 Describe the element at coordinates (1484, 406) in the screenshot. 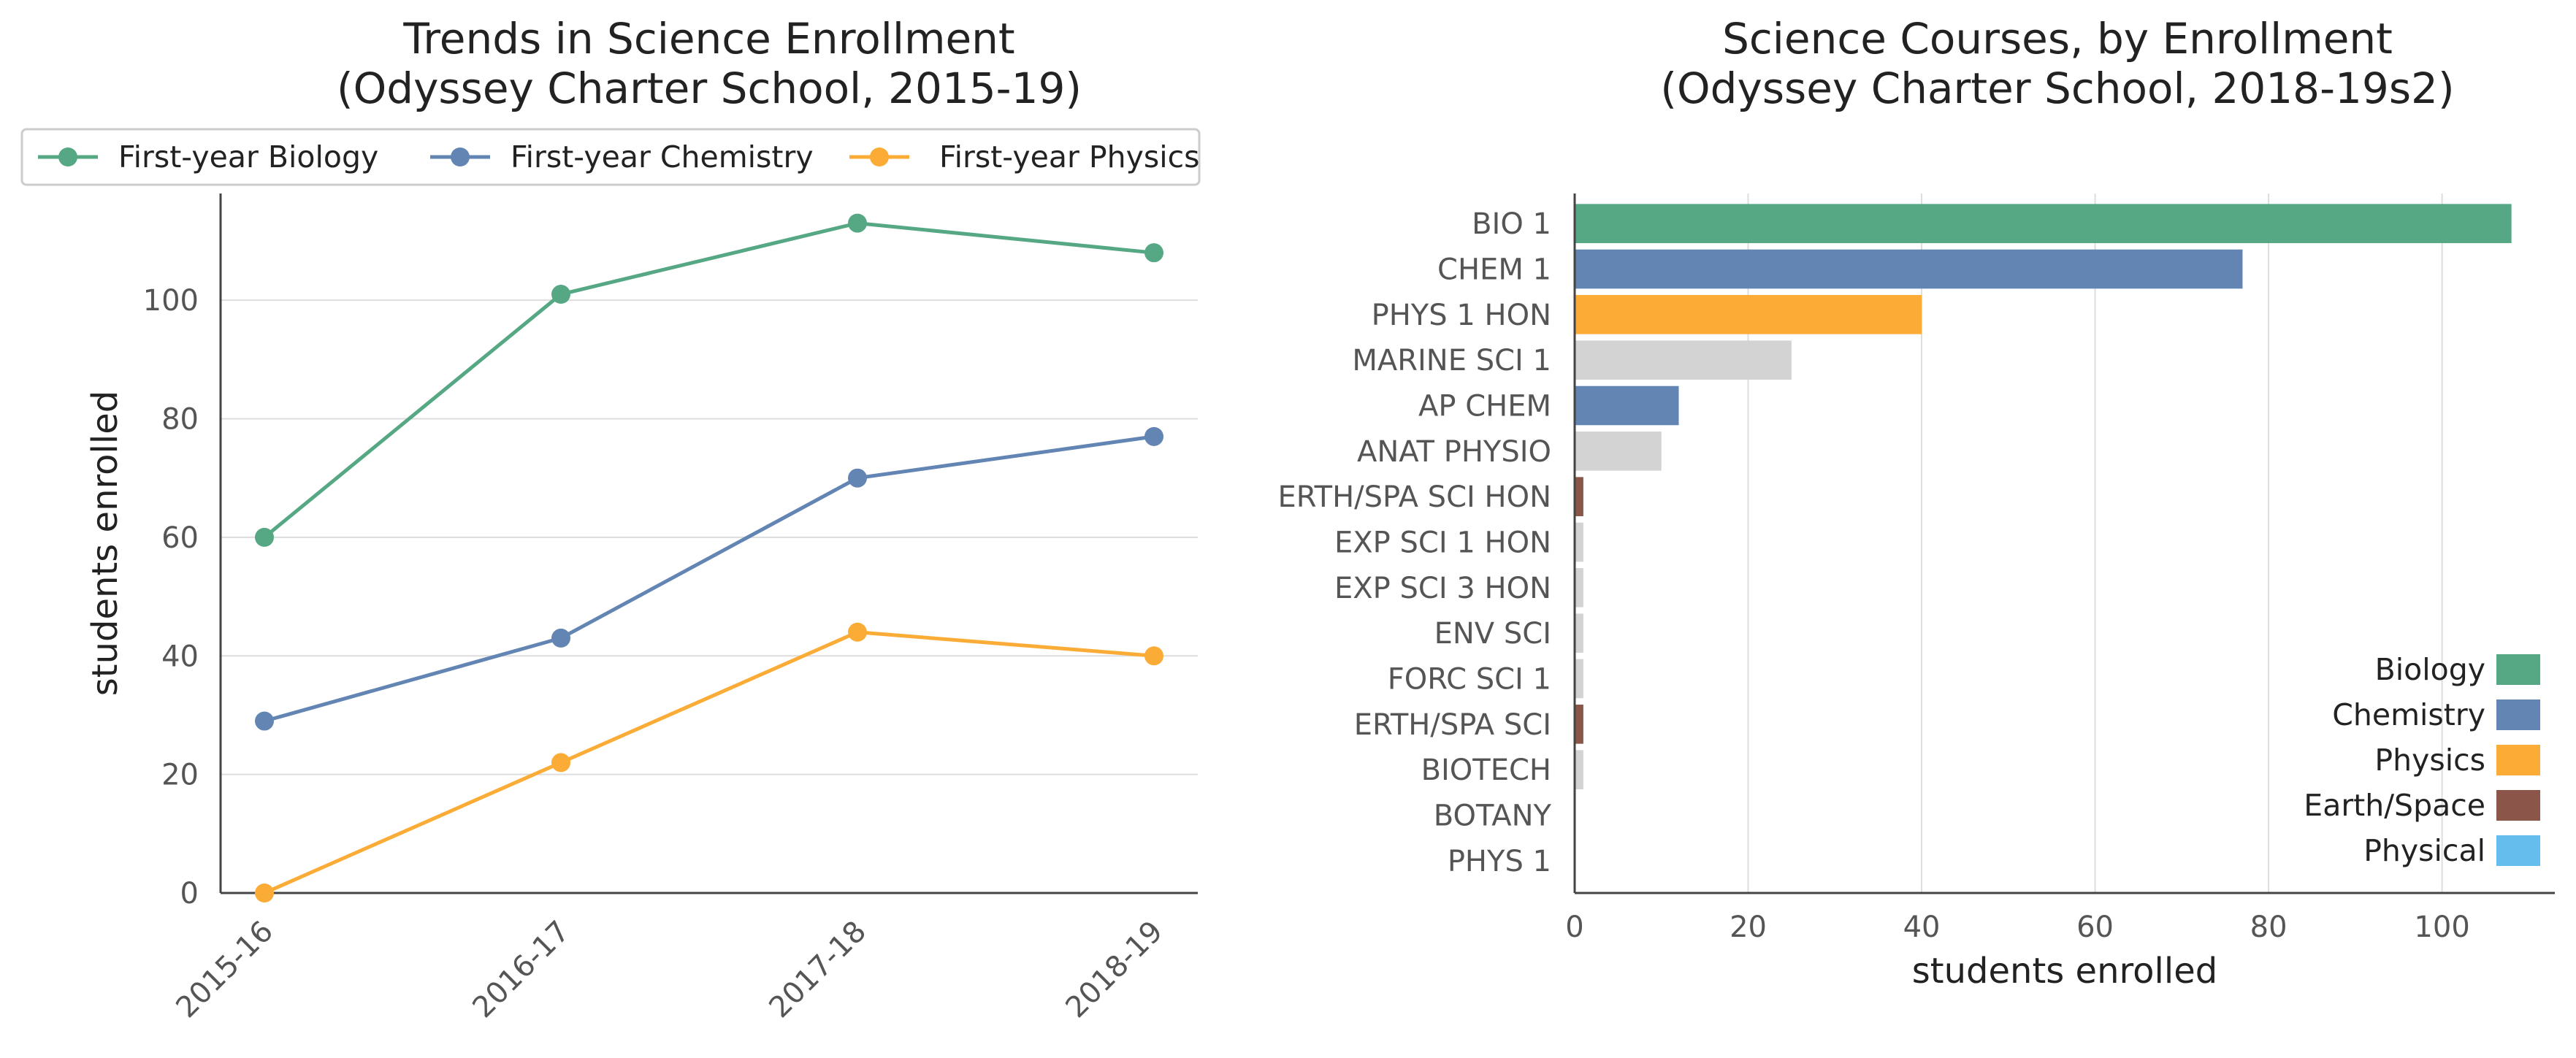

I see `course-label: AP CHEM` at that location.